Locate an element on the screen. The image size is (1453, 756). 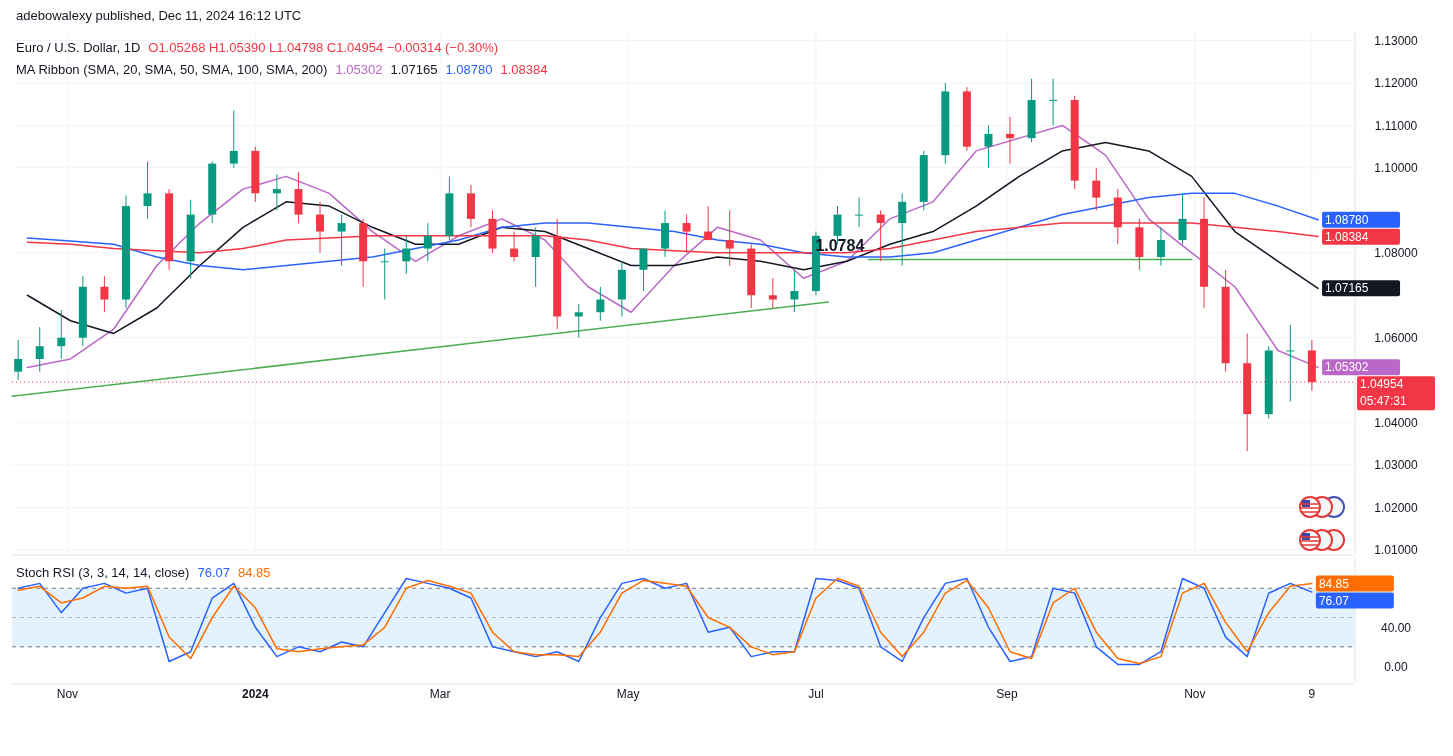
text: Euro / U.S. Dollar, 1D is located at coordinates (78, 47).